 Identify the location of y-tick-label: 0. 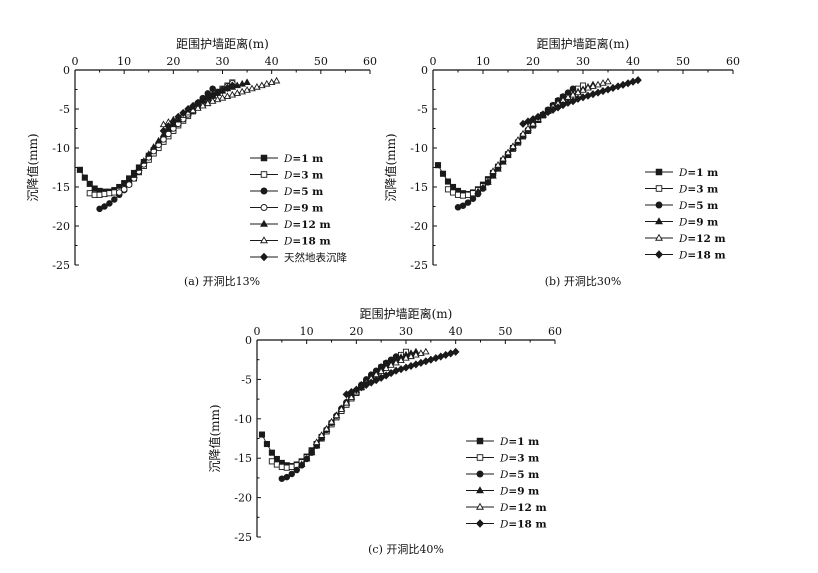
(424, 70).